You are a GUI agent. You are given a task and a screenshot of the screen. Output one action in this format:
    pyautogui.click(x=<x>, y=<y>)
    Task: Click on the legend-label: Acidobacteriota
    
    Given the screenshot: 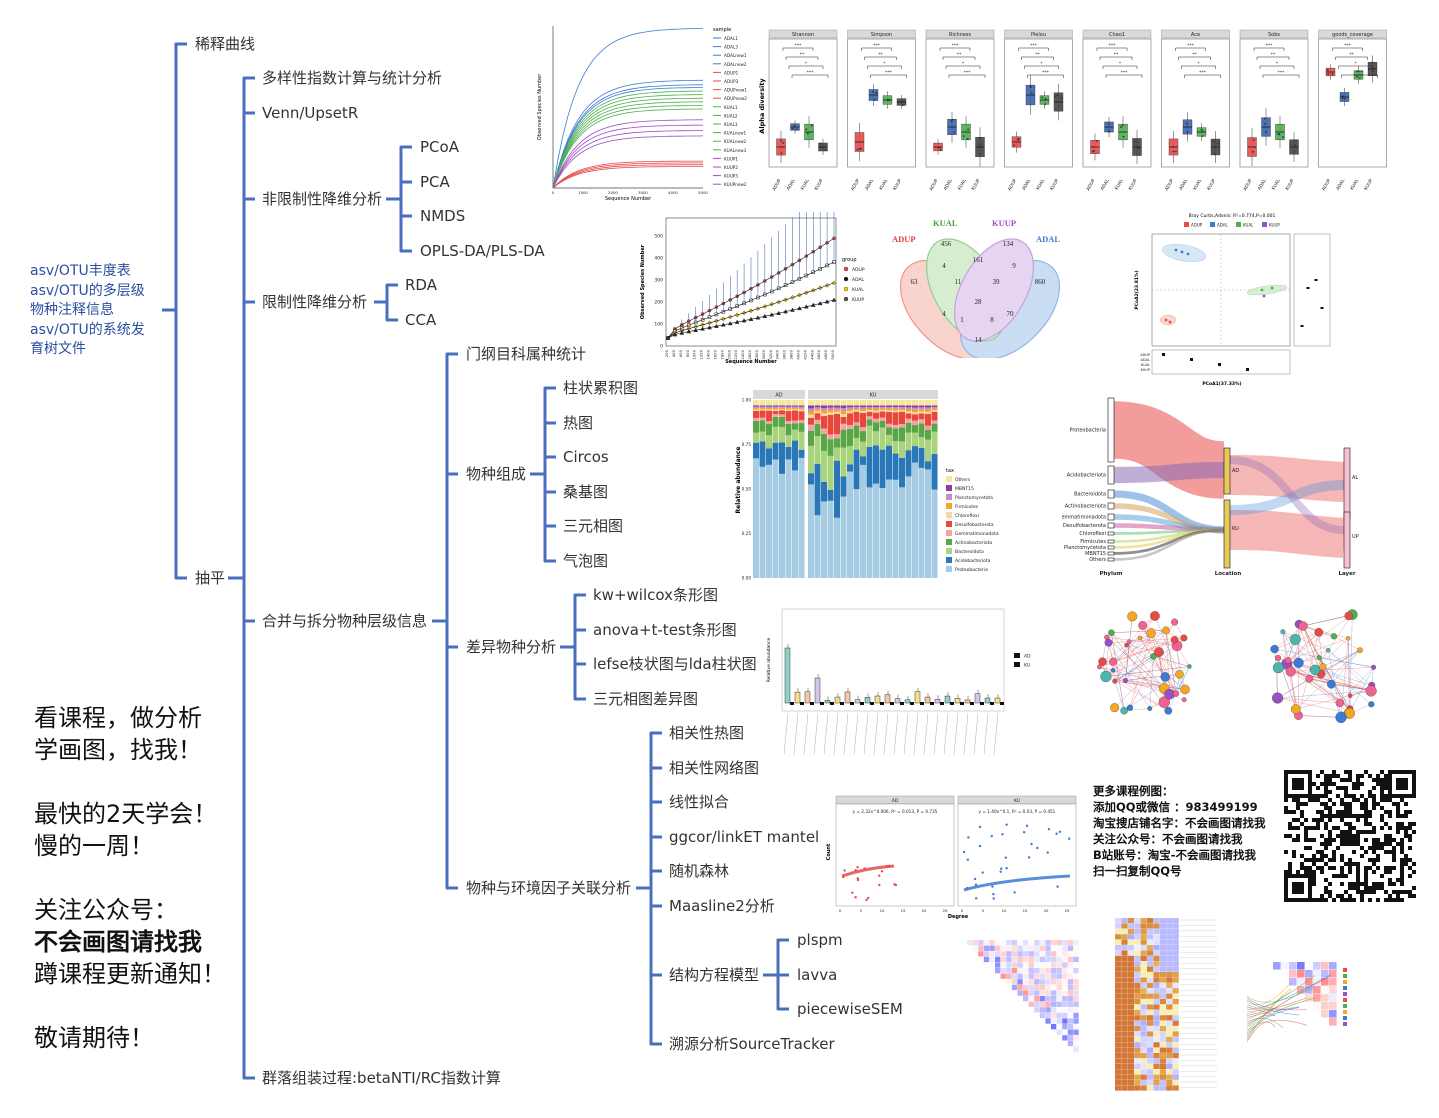 What is the action you would take?
    pyautogui.click(x=973, y=561)
    